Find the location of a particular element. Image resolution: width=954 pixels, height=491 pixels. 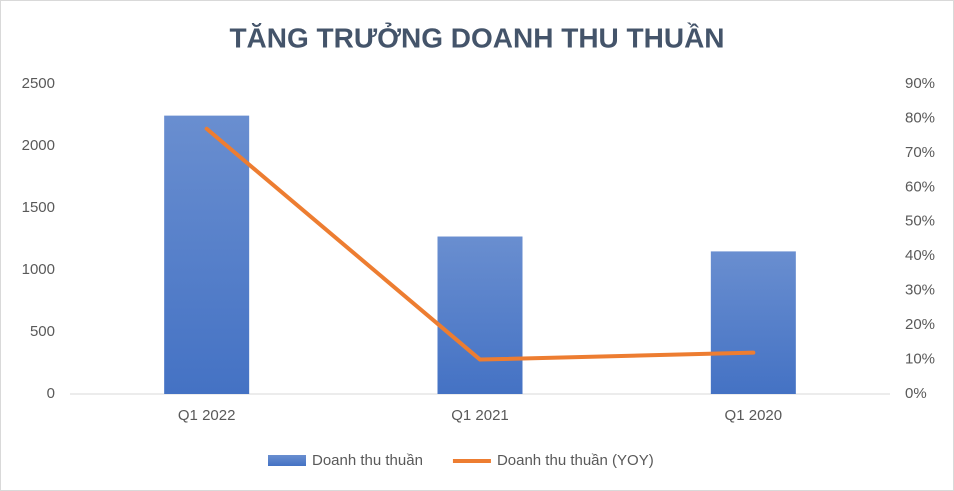

chart-title: TĂNG TRƯỞNG DOANH THU THUẦN is located at coordinates (476, 37).